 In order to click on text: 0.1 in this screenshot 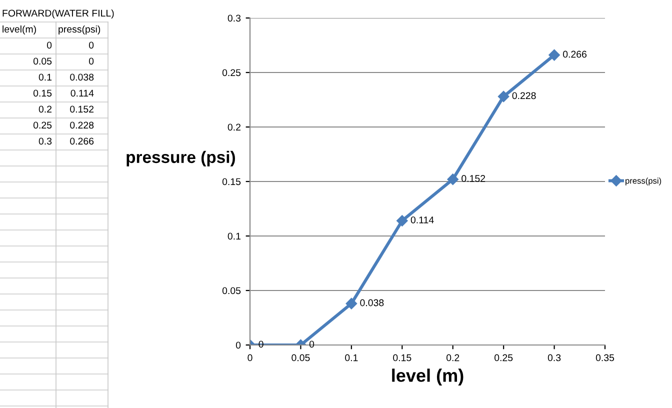, I will do `click(45, 77)`.